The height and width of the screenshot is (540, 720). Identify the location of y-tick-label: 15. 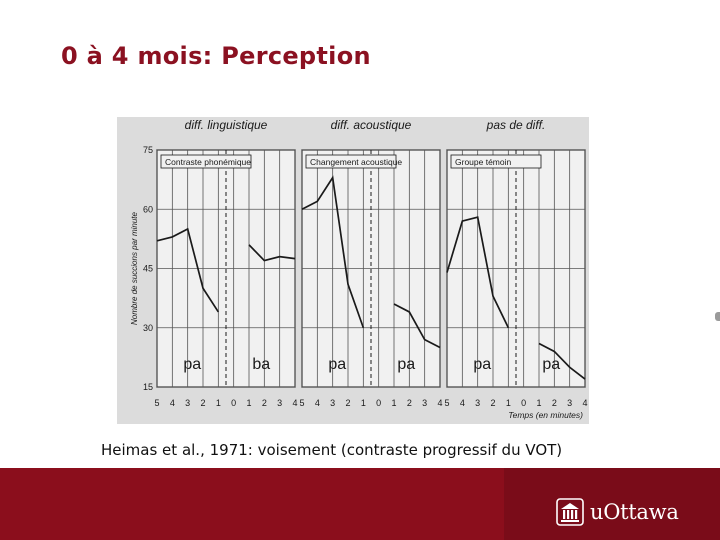
(148, 387).